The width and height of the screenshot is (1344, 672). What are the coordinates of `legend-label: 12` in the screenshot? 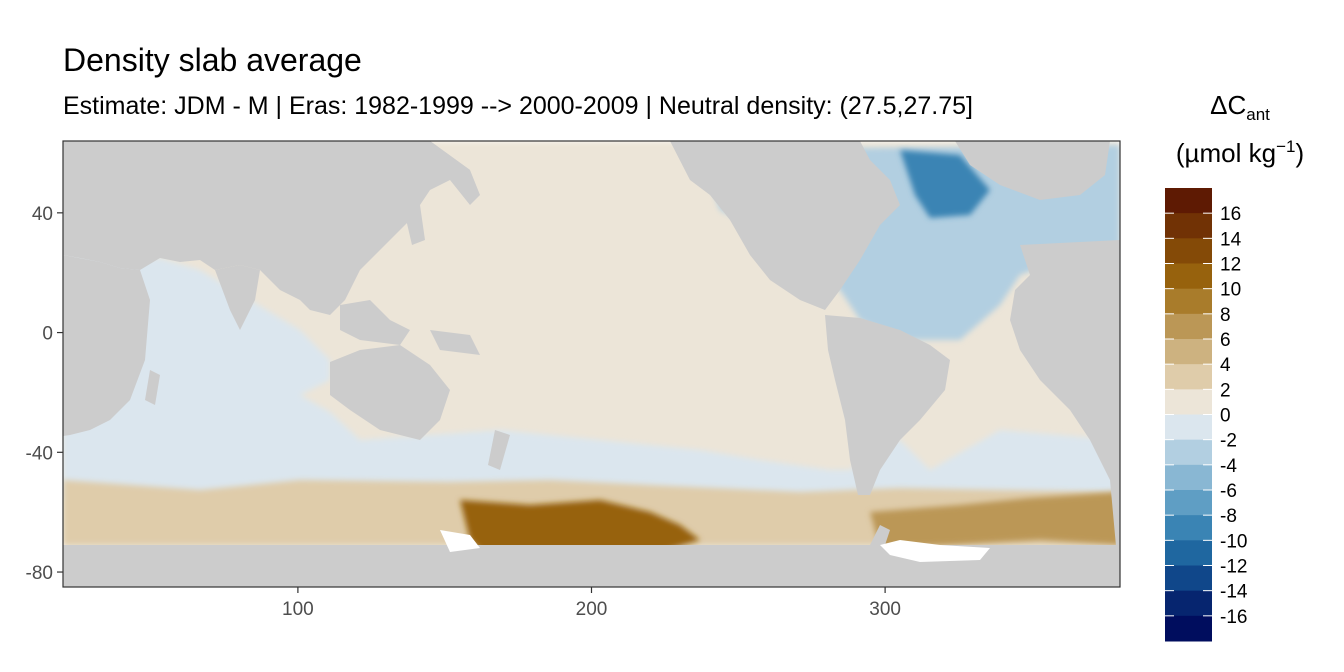 It's located at (1230, 265).